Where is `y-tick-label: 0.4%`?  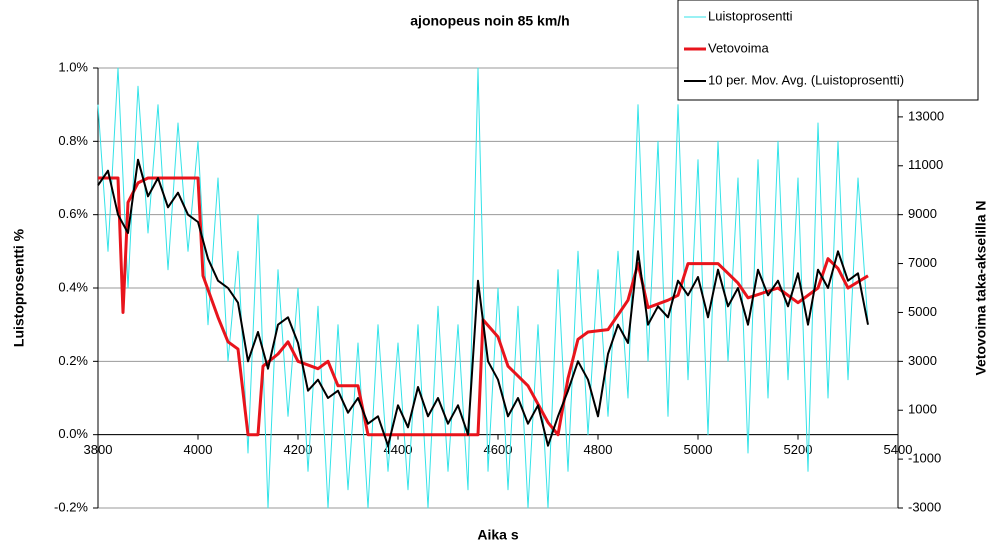
y-tick-label: 0.4% is located at coordinates (73, 286).